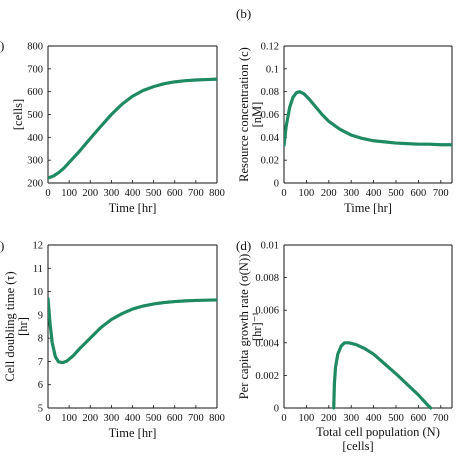 The width and height of the screenshot is (474, 474). Describe the element at coordinates (270, 47) in the screenshot. I see `y-tick-label: 0.12` at that location.